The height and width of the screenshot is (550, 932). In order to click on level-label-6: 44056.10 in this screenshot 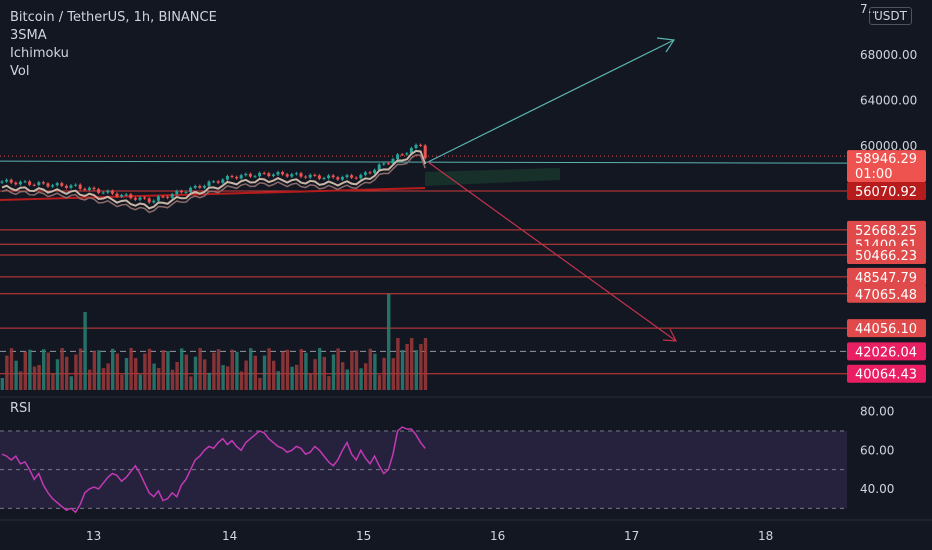, I will do `click(886, 329)`.